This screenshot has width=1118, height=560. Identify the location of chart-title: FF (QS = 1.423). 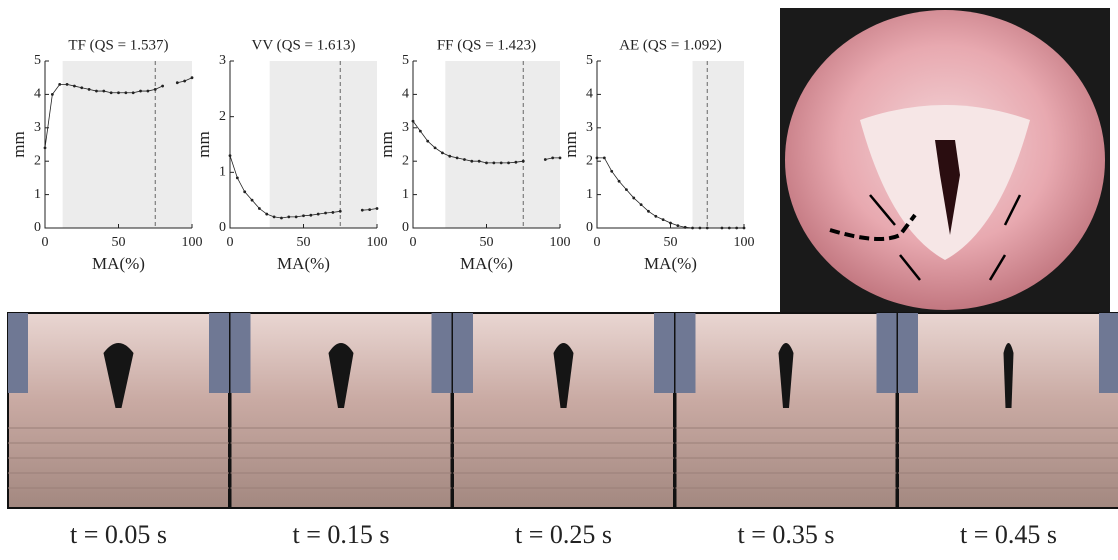
(486, 45).